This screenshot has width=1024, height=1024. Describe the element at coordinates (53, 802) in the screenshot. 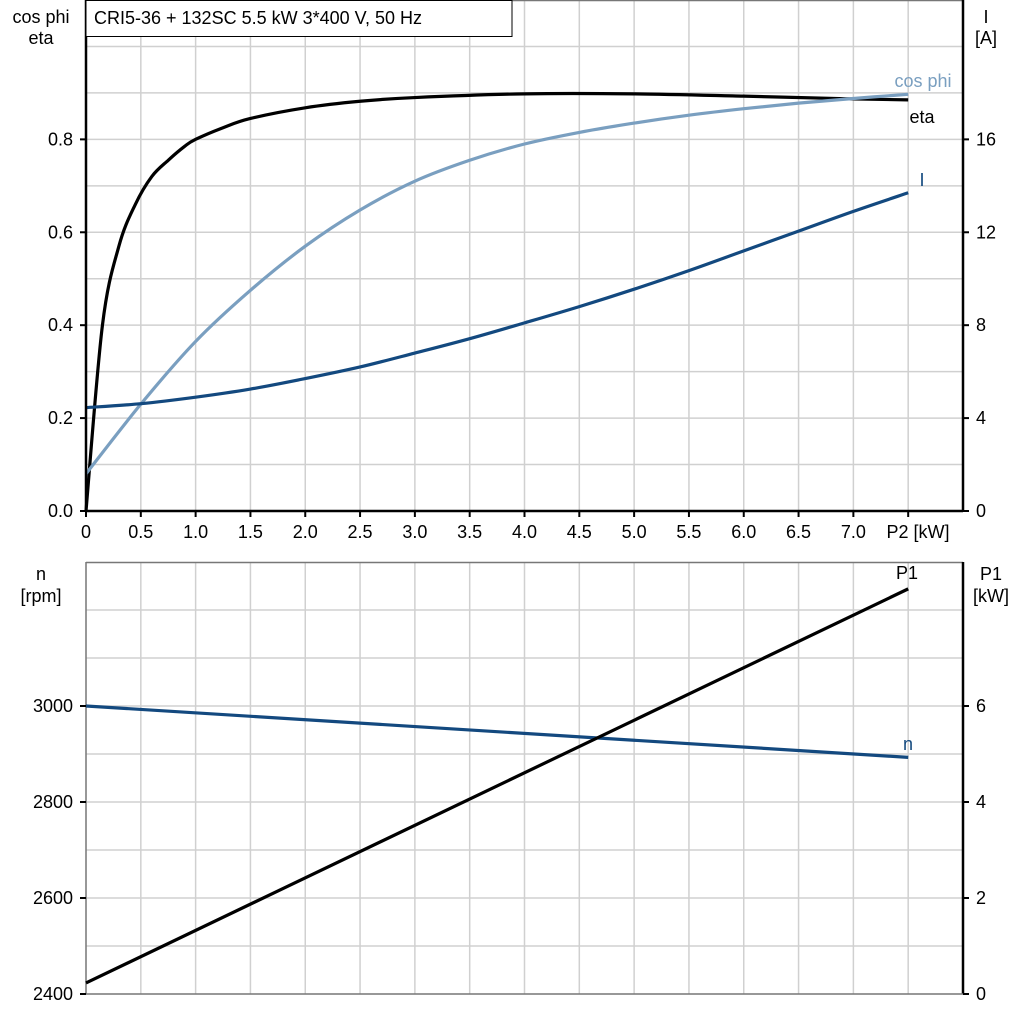

I see `left-tick-label: 2800` at that location.